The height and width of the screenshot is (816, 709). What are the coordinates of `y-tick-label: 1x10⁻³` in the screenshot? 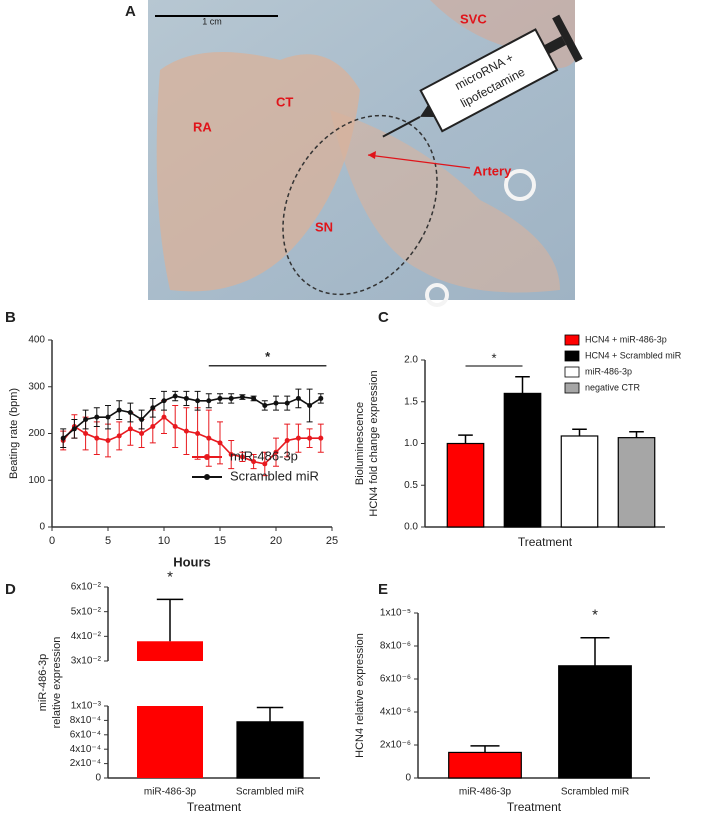 It's located at (86, 706).